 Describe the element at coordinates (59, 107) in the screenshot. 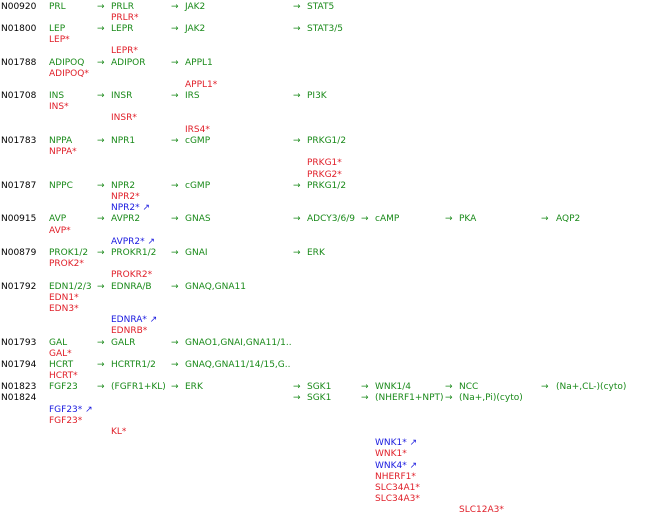

I see `gene-note: INS*` at that location.